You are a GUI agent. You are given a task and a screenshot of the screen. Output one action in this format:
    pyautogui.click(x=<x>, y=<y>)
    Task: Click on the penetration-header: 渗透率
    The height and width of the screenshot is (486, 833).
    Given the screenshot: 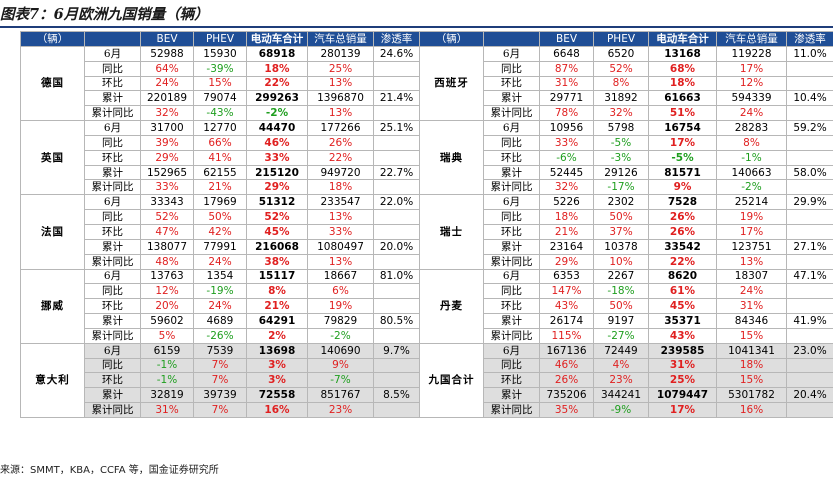 What is the action you would take?
    pyautogui.click(x=396, y=39)
    